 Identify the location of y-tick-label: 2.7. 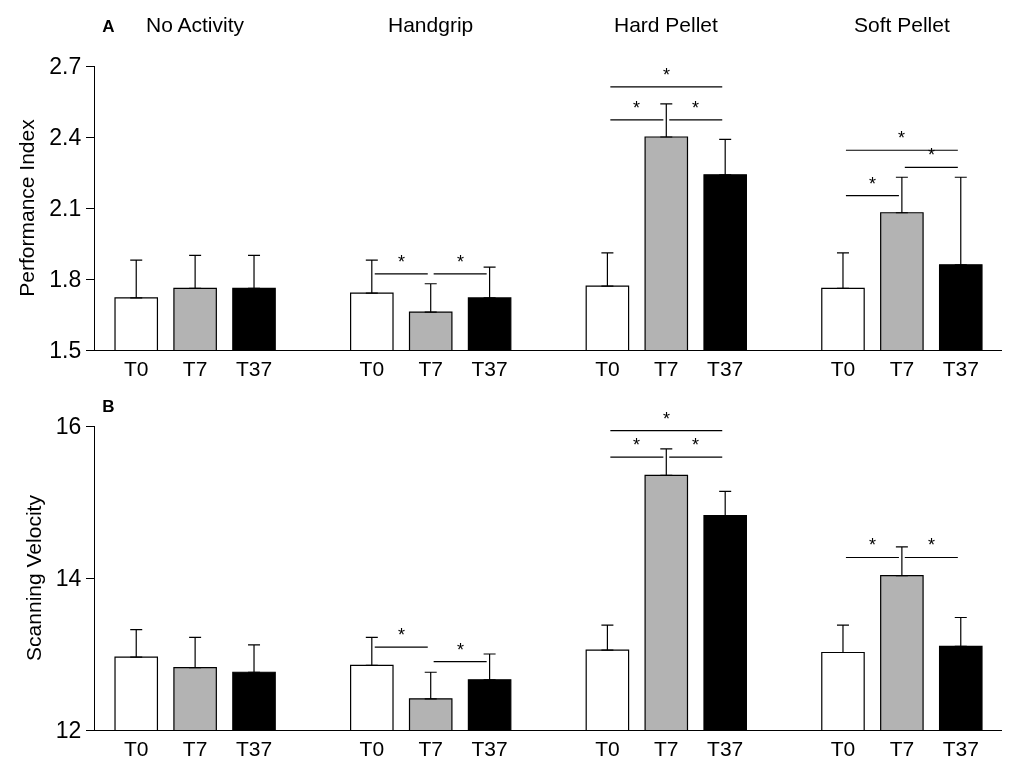
(65, 66).